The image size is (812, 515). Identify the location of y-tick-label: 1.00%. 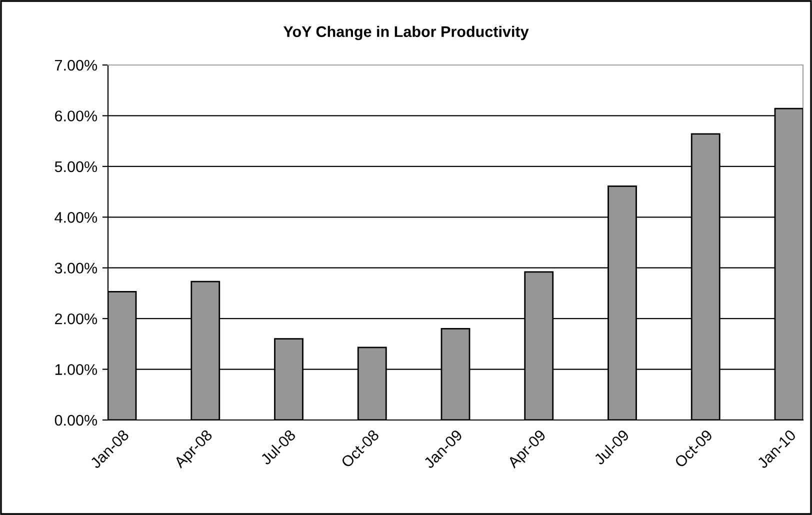
(76, 369).